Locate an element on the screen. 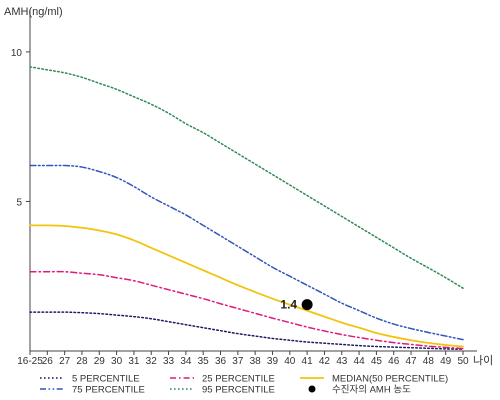 The width and height of the screenshot is (500, 400). x-tick-label: 47 is located at coordinates (411, 361).